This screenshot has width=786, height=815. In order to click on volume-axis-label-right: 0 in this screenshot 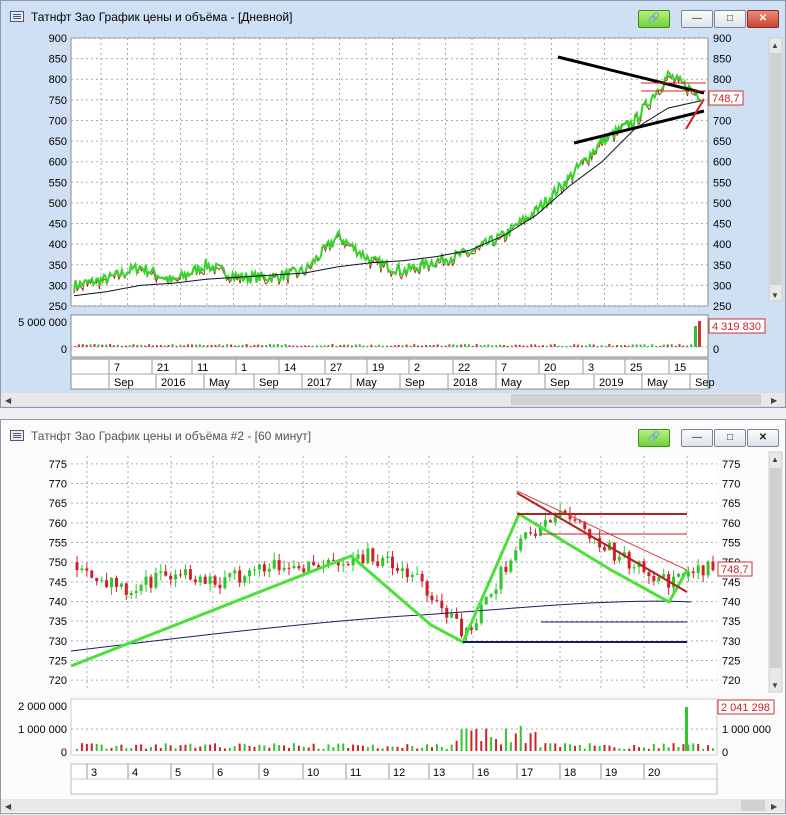, I will do `click(716, 350)`.